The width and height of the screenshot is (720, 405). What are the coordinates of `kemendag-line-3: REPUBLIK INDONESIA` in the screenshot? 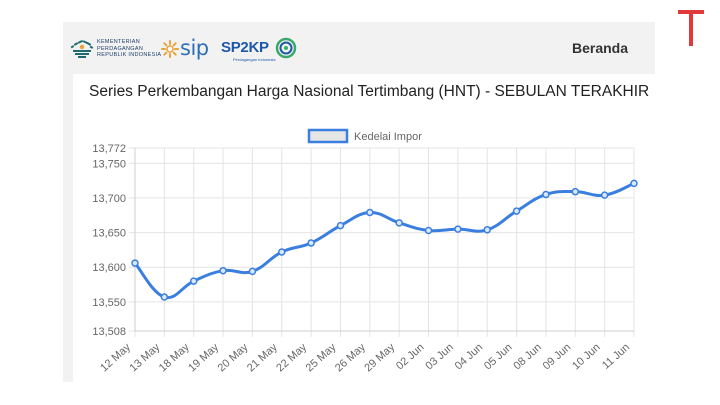 It's located at (129, 55).